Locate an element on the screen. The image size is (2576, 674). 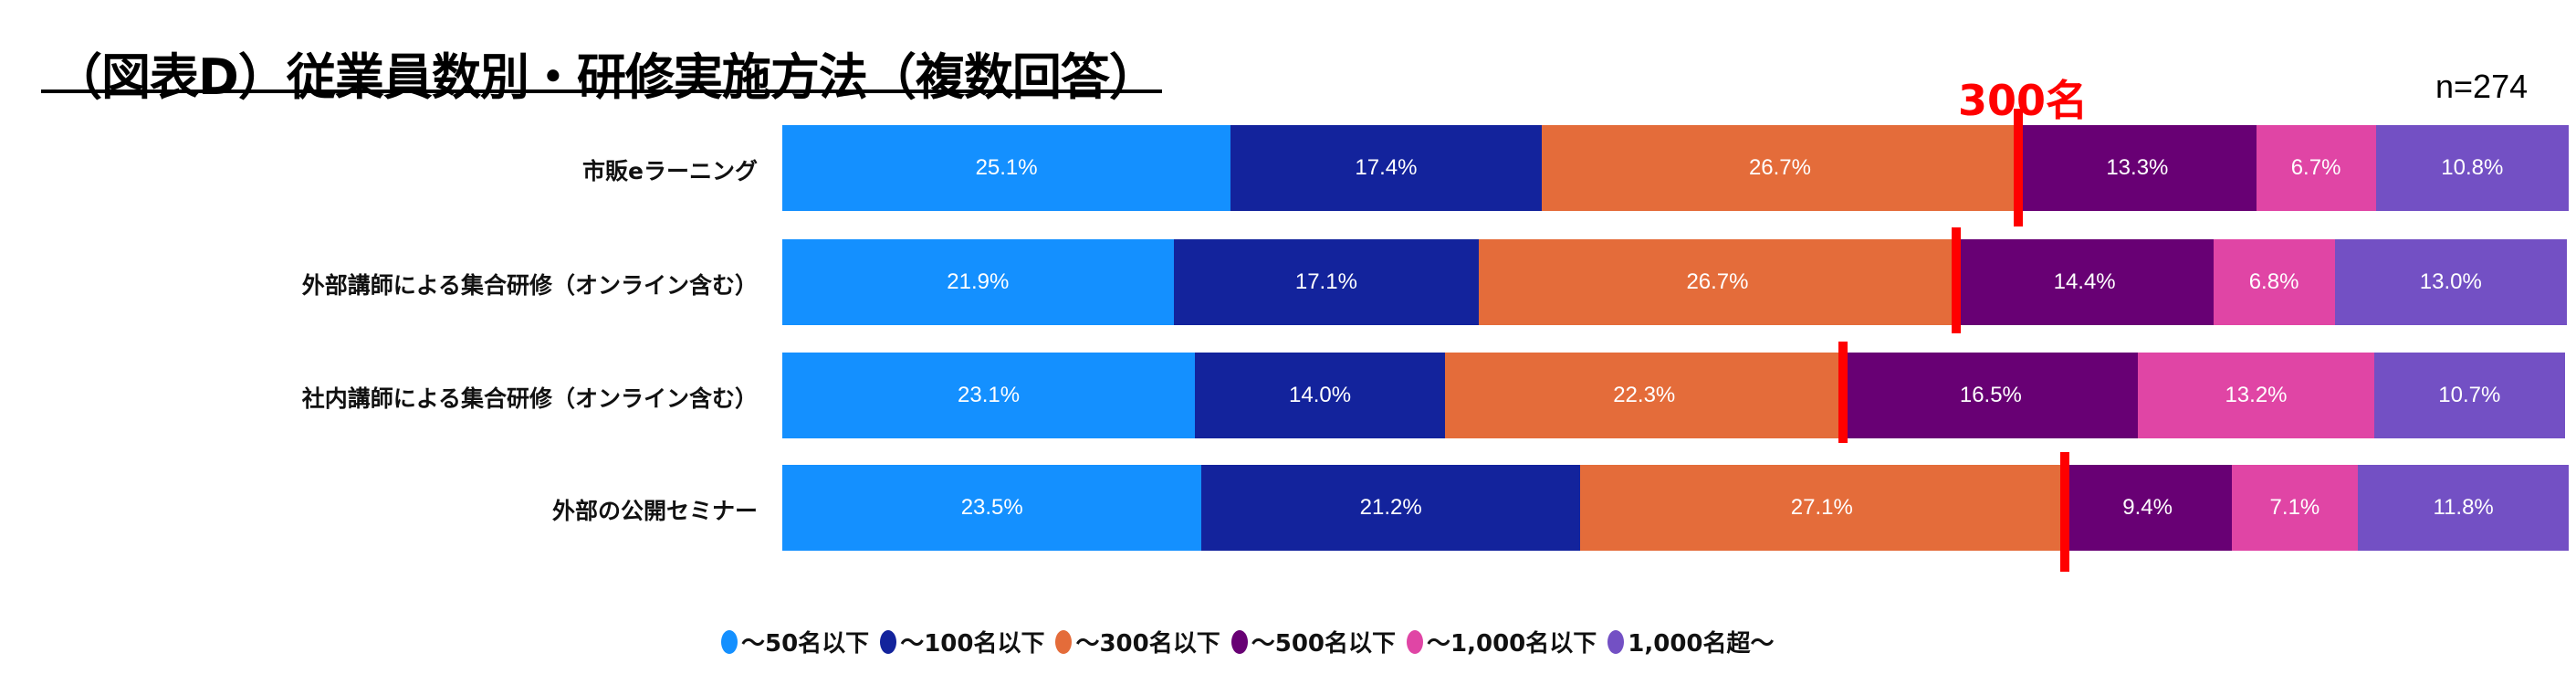
bar-segment: 11.8% is located at coordinates (2463, 508).